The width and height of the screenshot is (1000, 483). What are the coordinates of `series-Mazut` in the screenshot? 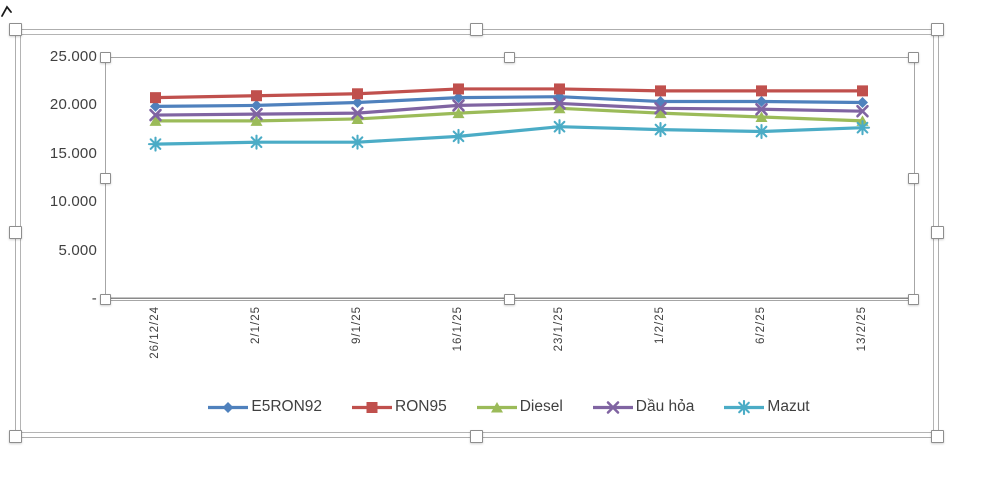 It's located at (509, 135).